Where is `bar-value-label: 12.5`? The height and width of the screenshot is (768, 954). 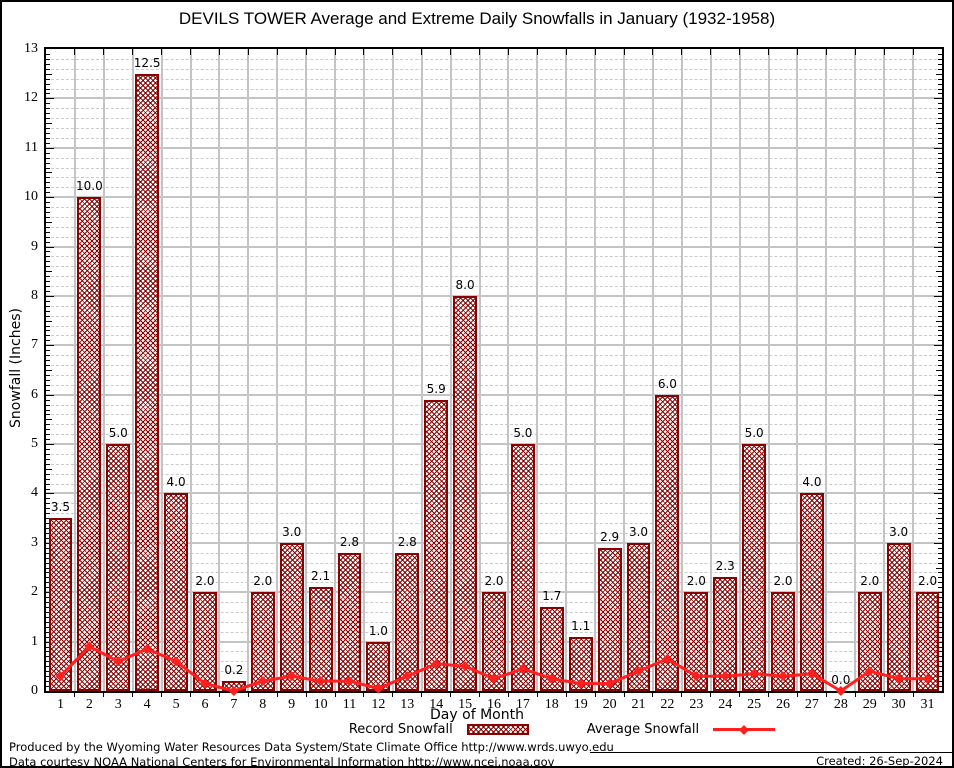 bar-value-label: 12.5 is located at coordinates (147, 62).